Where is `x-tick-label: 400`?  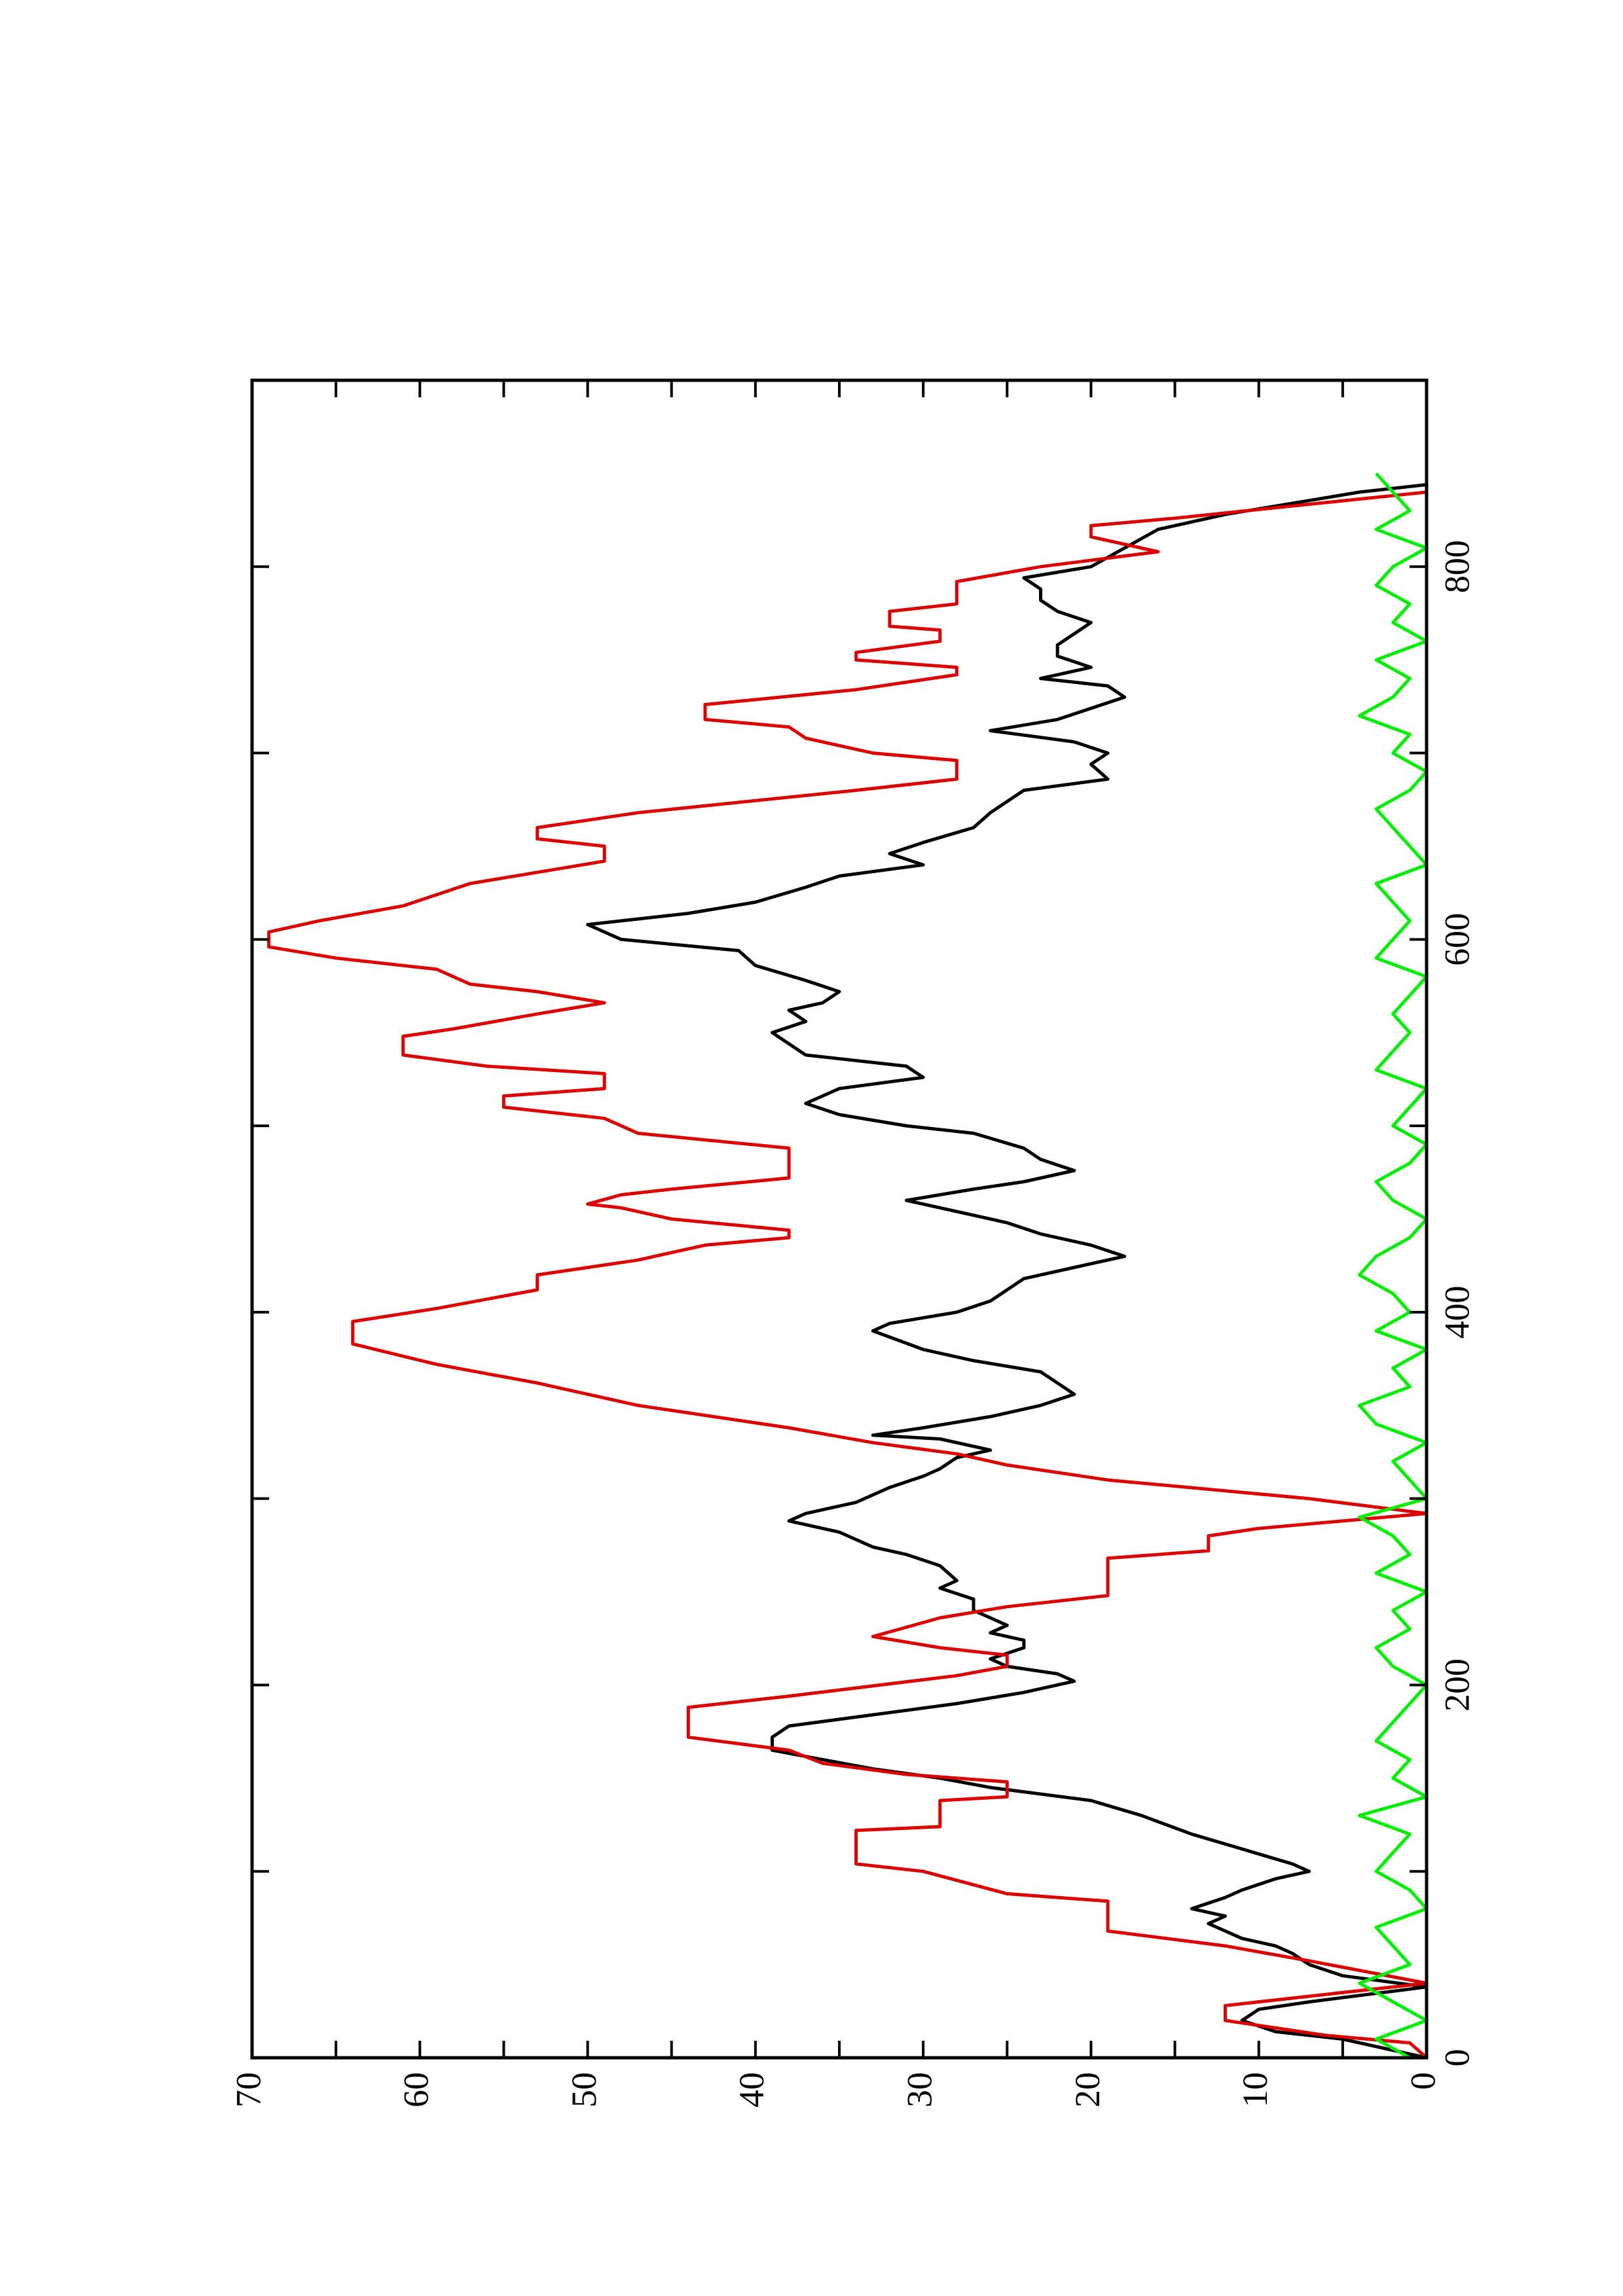
x-tick-label: 400 is located at coordinates (1456, 1311).